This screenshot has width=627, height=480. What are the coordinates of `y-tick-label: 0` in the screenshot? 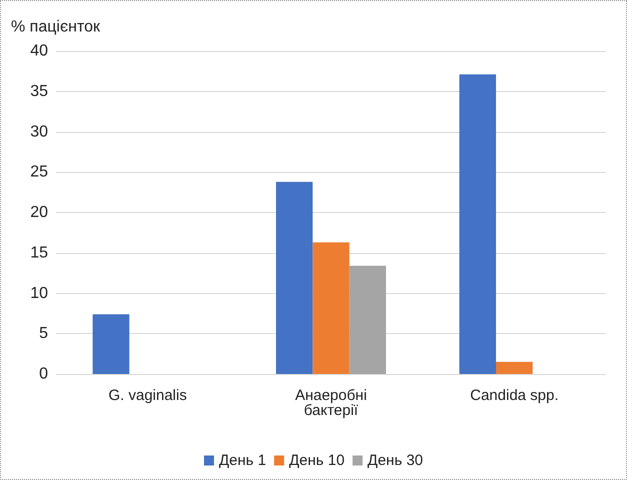 It's located at (43, 374).